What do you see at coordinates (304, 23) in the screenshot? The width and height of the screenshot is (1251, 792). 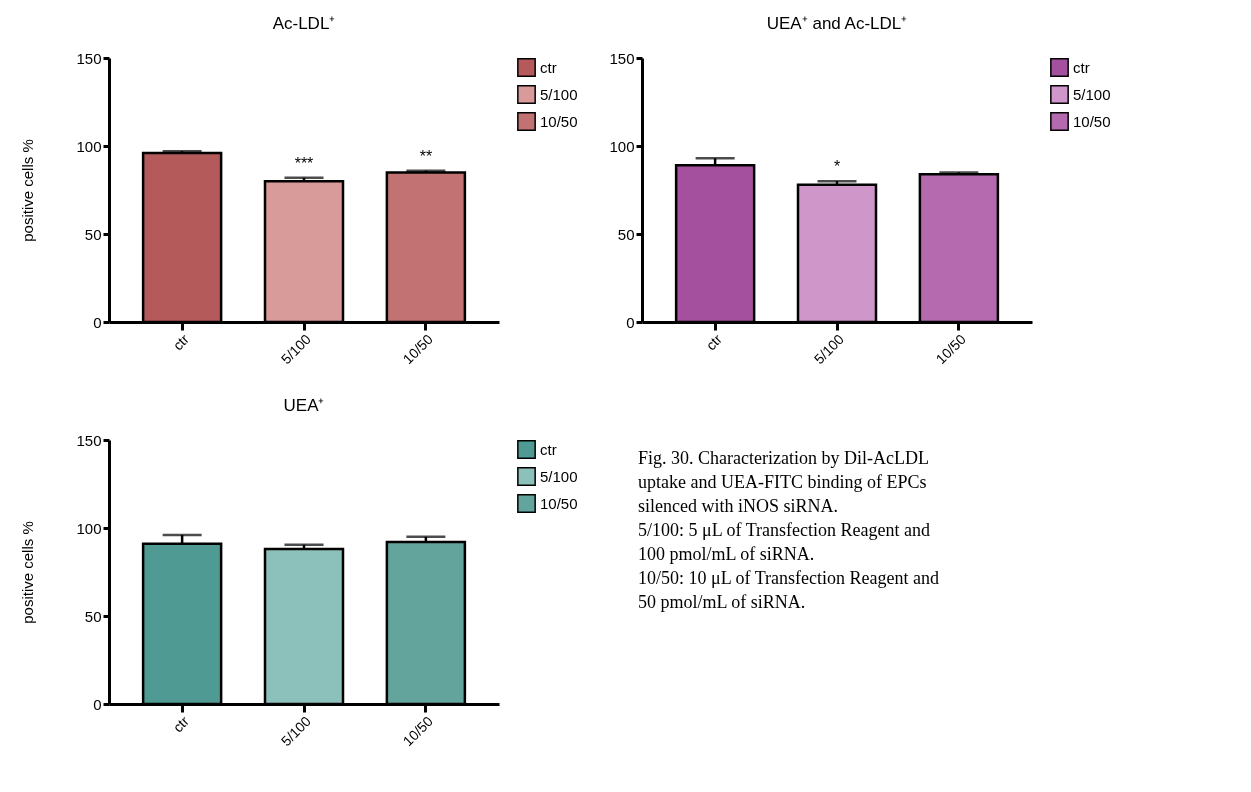 I see `chart-title: Ac-LDL⁺` at bounding box center [304, 23].